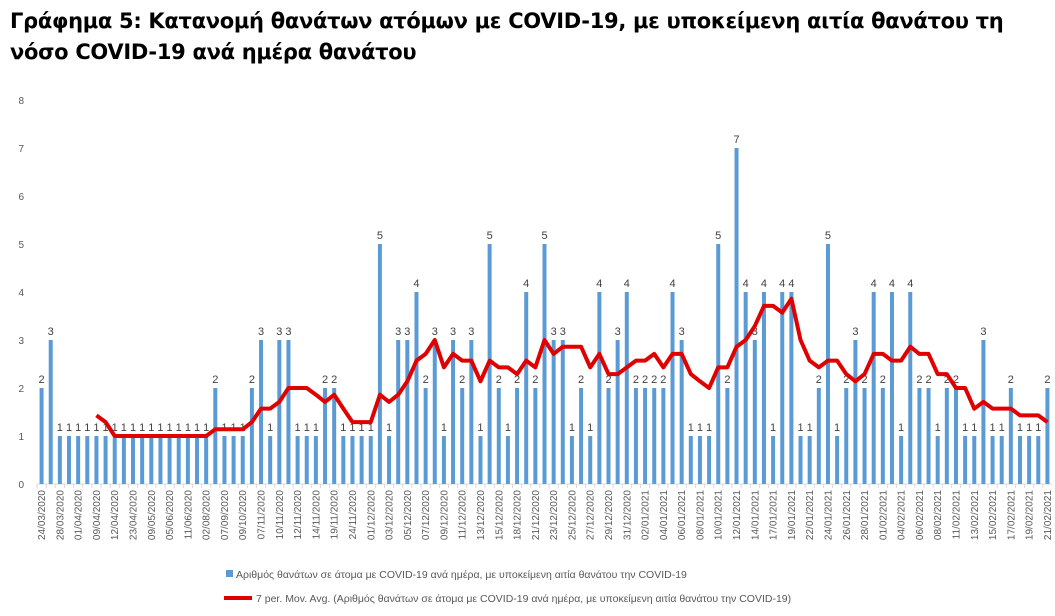 This screenshot has height=616, width=1055. I want to click on x-tick-label: 19/11/2020, so click(335, 515).